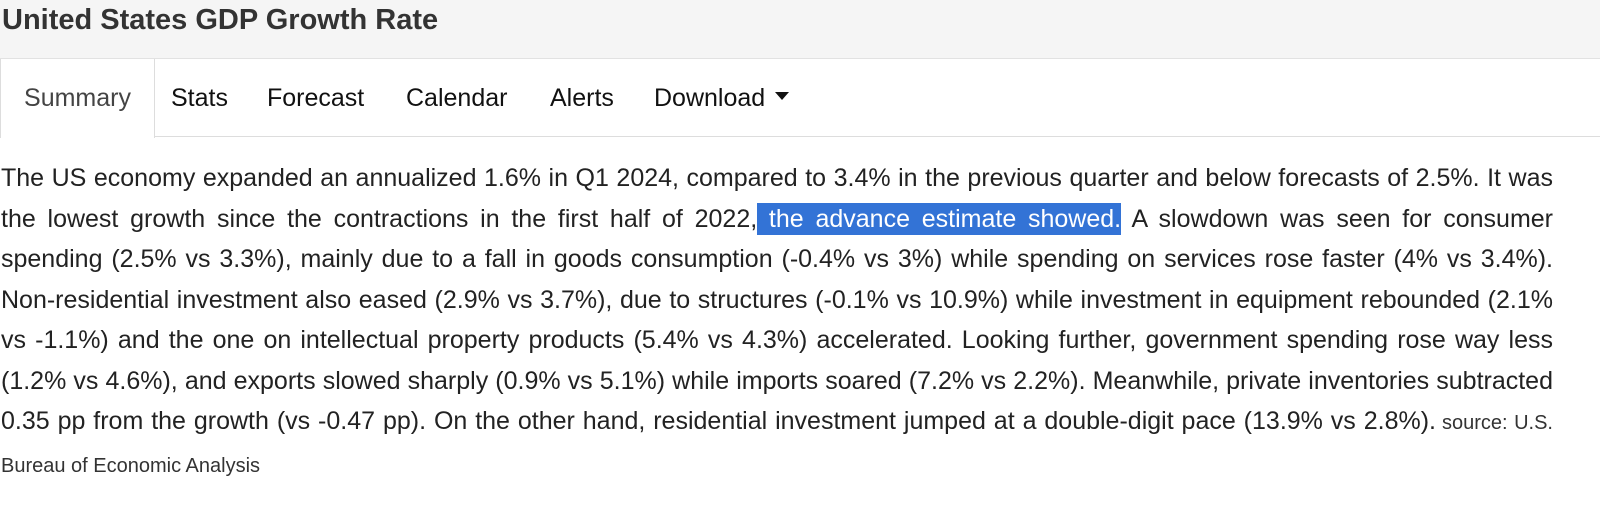 This screenshot has height=532, width=1600. What do you see at coordinates (939, 218) in the screenshot?
I see `selected-text: the advance estimate showed.` at bounding box center [939, 218].